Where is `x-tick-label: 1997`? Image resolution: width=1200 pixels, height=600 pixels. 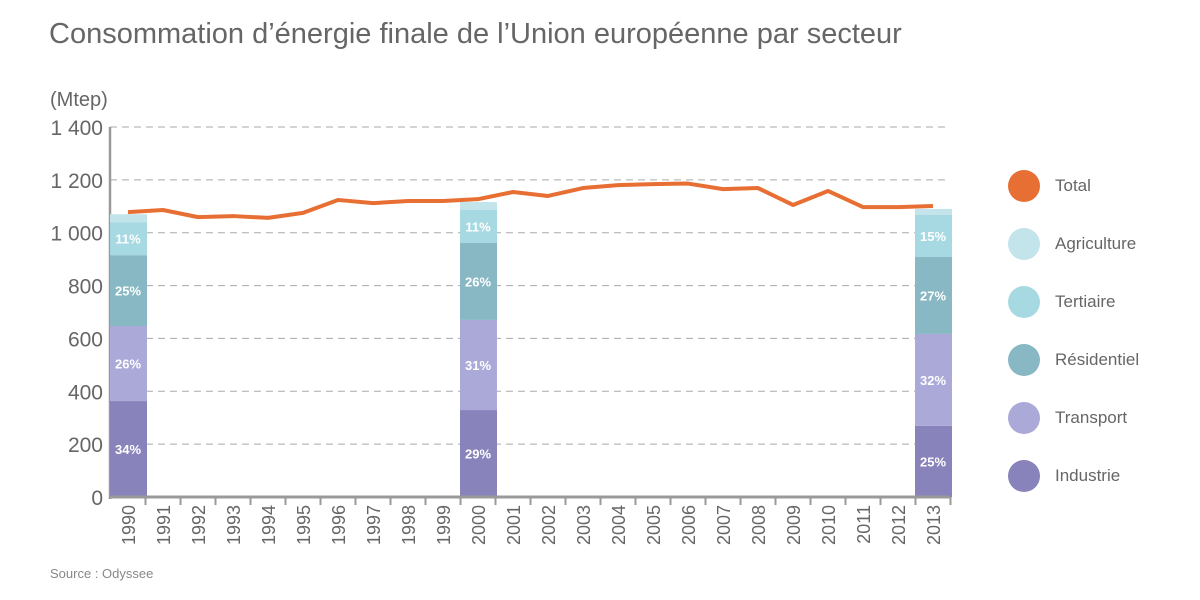
x-tick-label: 1997 is located at coordinates (374, 525).